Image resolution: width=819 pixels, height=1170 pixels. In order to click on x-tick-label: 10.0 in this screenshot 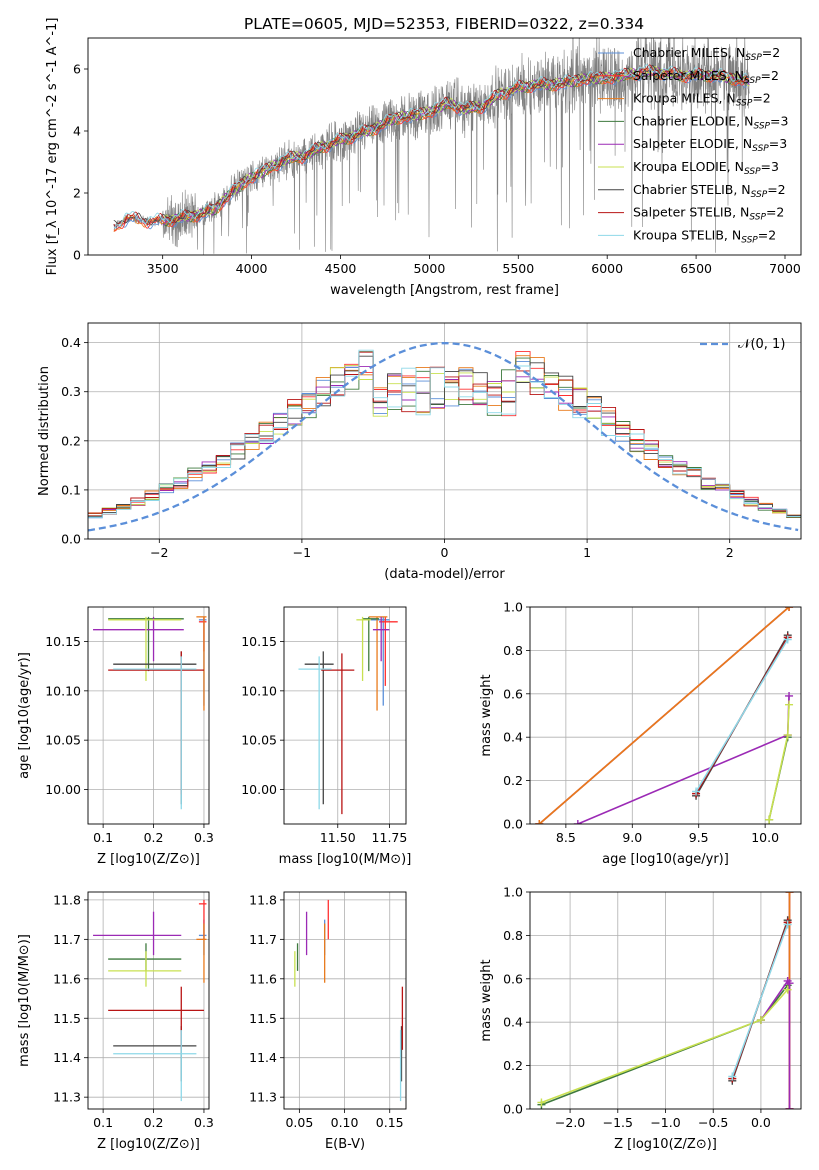, I will do `click(765, 837)`.